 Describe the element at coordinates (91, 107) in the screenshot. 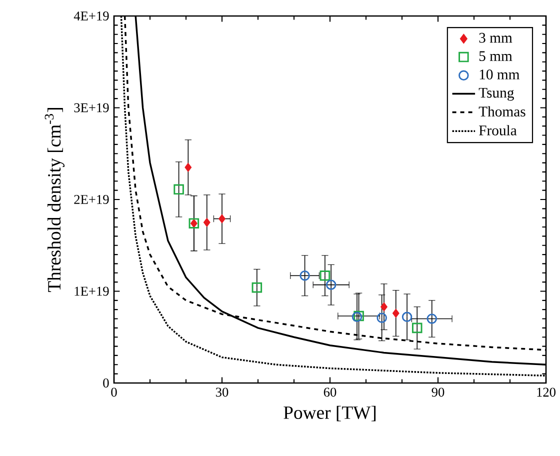

I see `y-tick-label: 3E+19` at that location.